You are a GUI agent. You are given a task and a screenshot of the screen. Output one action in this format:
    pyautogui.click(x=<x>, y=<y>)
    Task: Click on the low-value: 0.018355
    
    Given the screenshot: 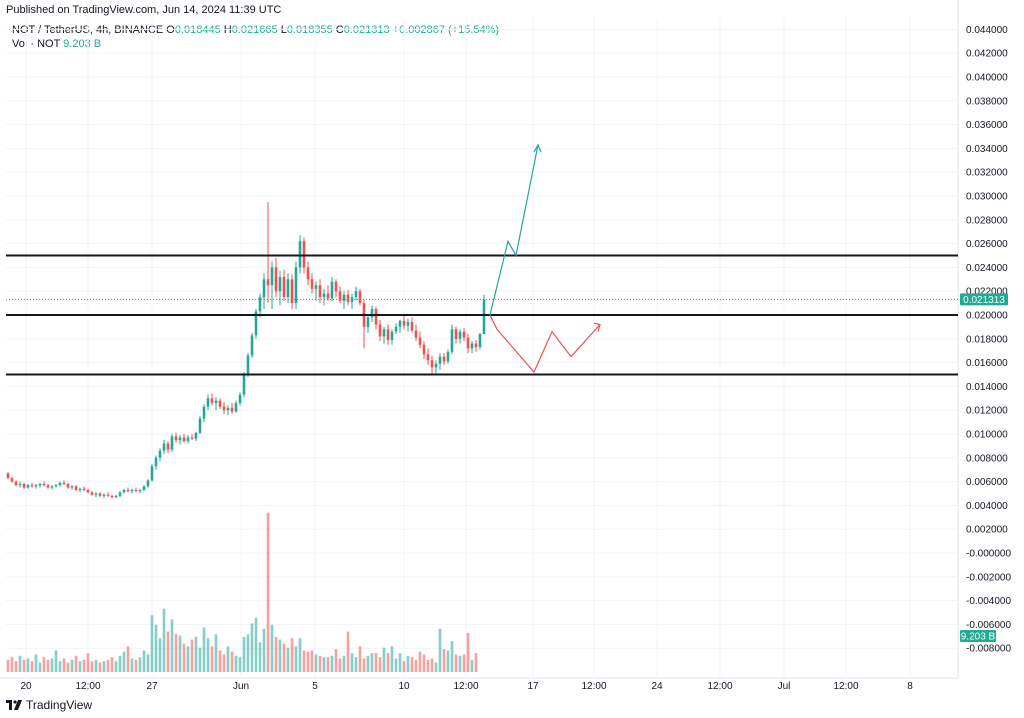 What is the action you would take?
    pyautogui.click(x=309, y=30)
    